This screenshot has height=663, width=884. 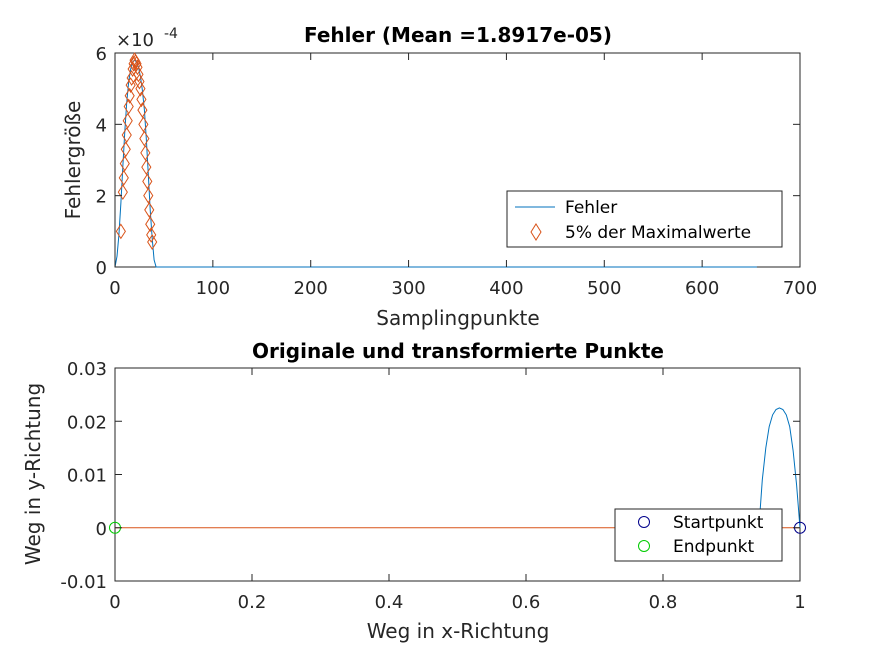 What do you see at coordinates (800, 288) in the screenshot?
I see `x-tick-label: 700` at bounding box center [800, 288].